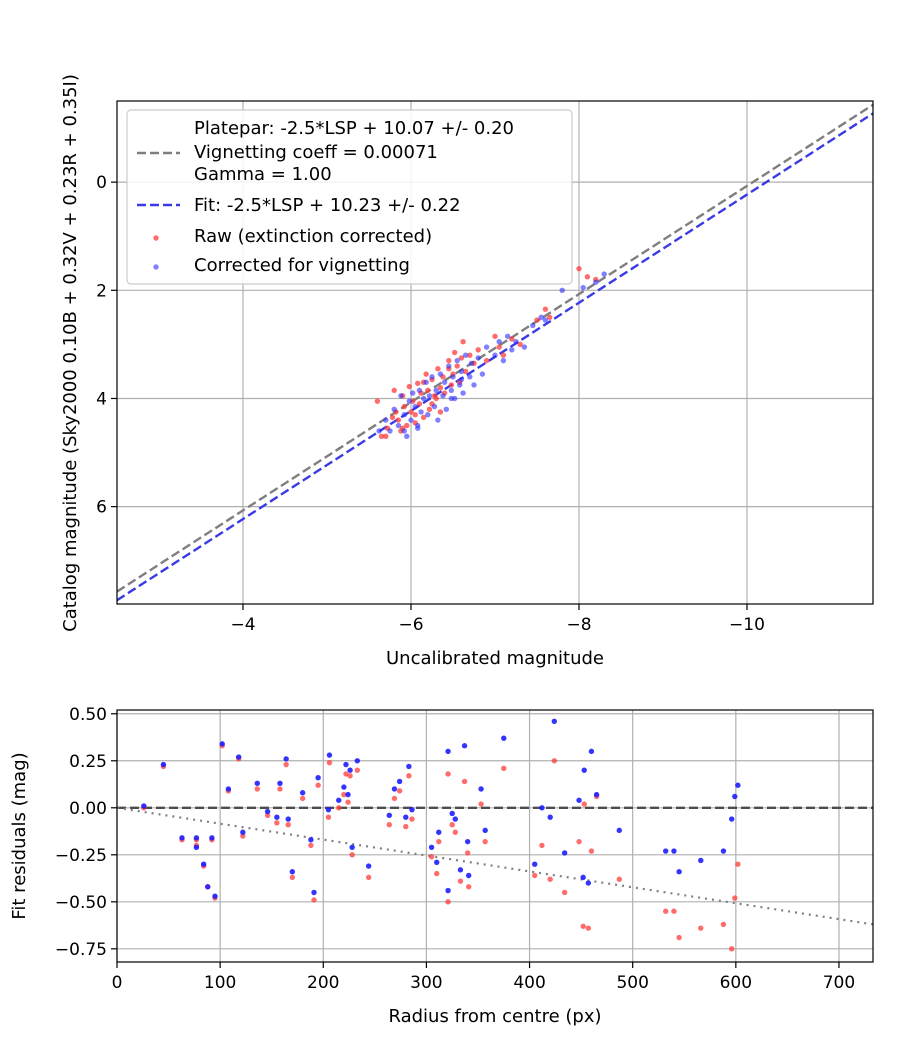  Describe the element at coordinates (101, 291) in the screenshot. I see `y-tick-label: 2` at that location.